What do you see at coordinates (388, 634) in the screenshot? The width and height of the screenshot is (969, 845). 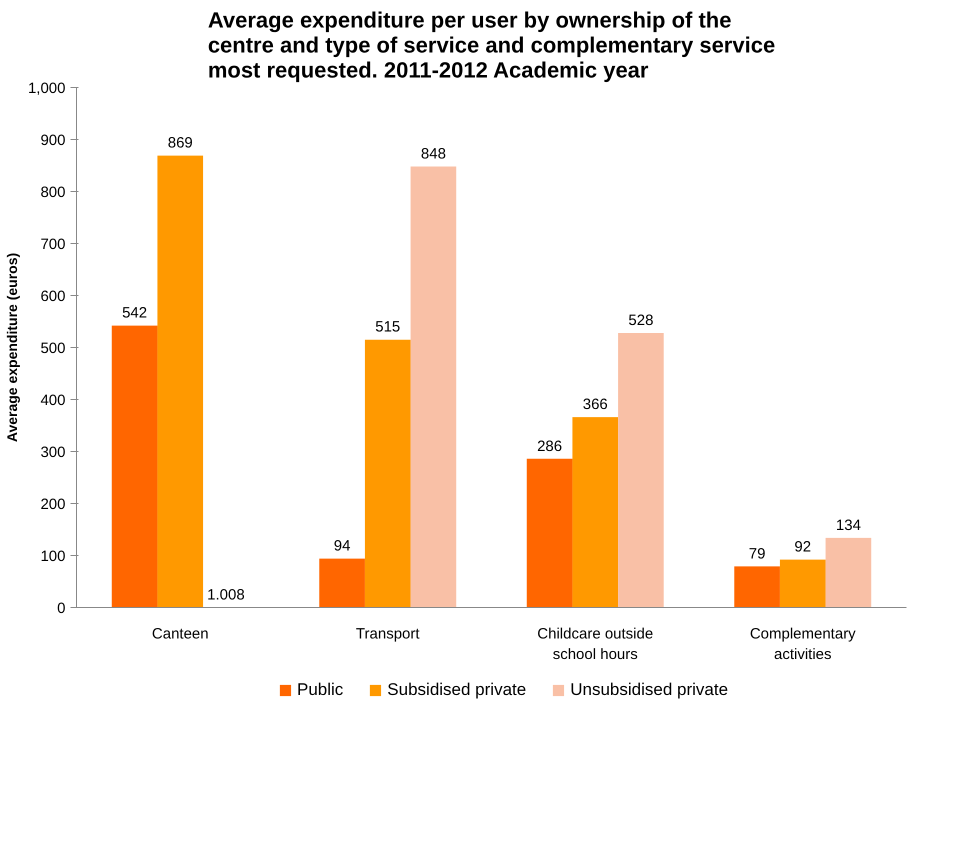 I see `x-tick-label: Transport` at bounding box center [388, 634].